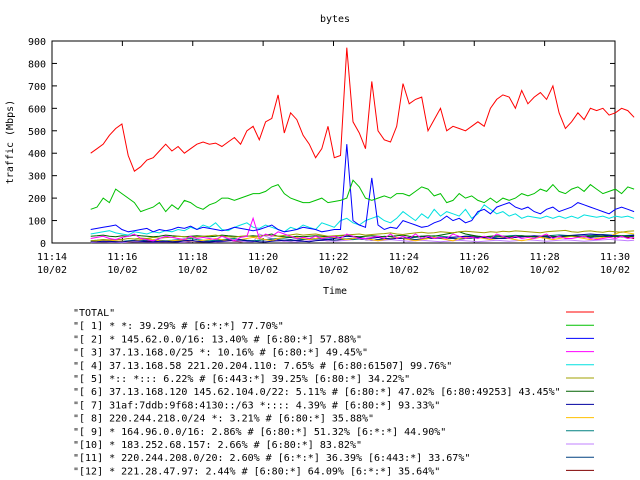 Image resolution: width=640 pixels, height=480 pixels. I want to click on y-tick-label: 300, so click(37, 177).